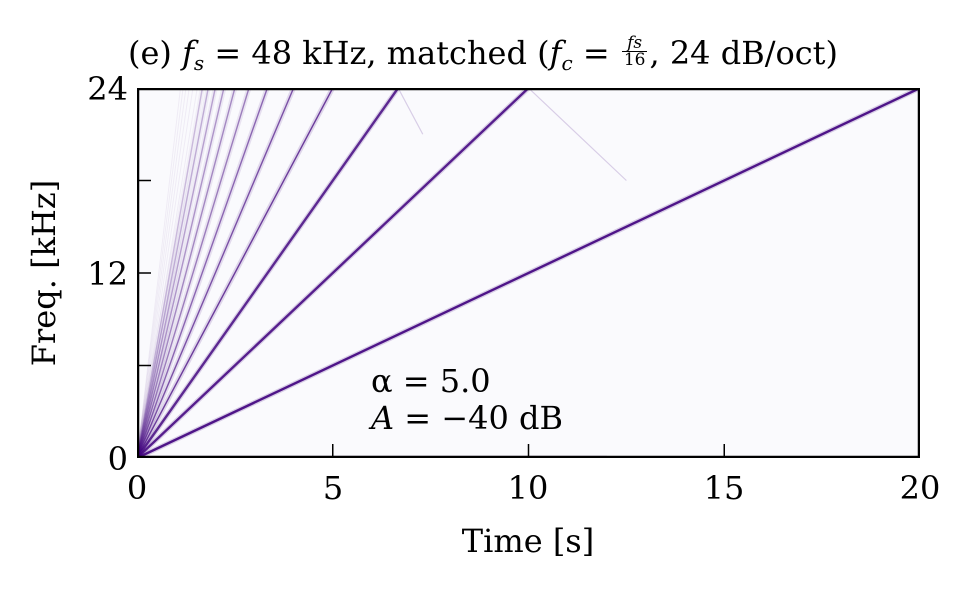  Describe the element at coordinates (333, 488) in the screenshot. I see `x-tick-label-5: 5` at that location.